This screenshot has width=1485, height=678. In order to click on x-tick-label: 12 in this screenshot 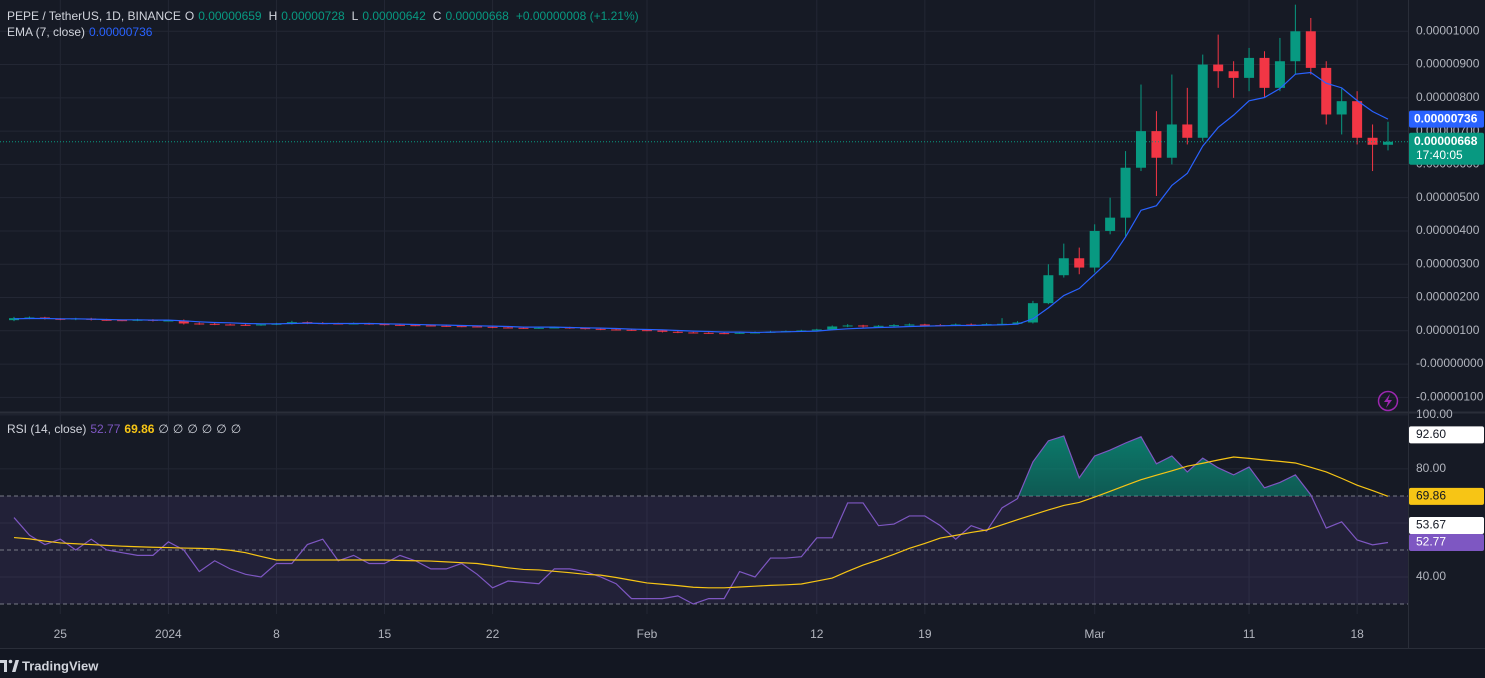, I will do `click(817, 634)`.